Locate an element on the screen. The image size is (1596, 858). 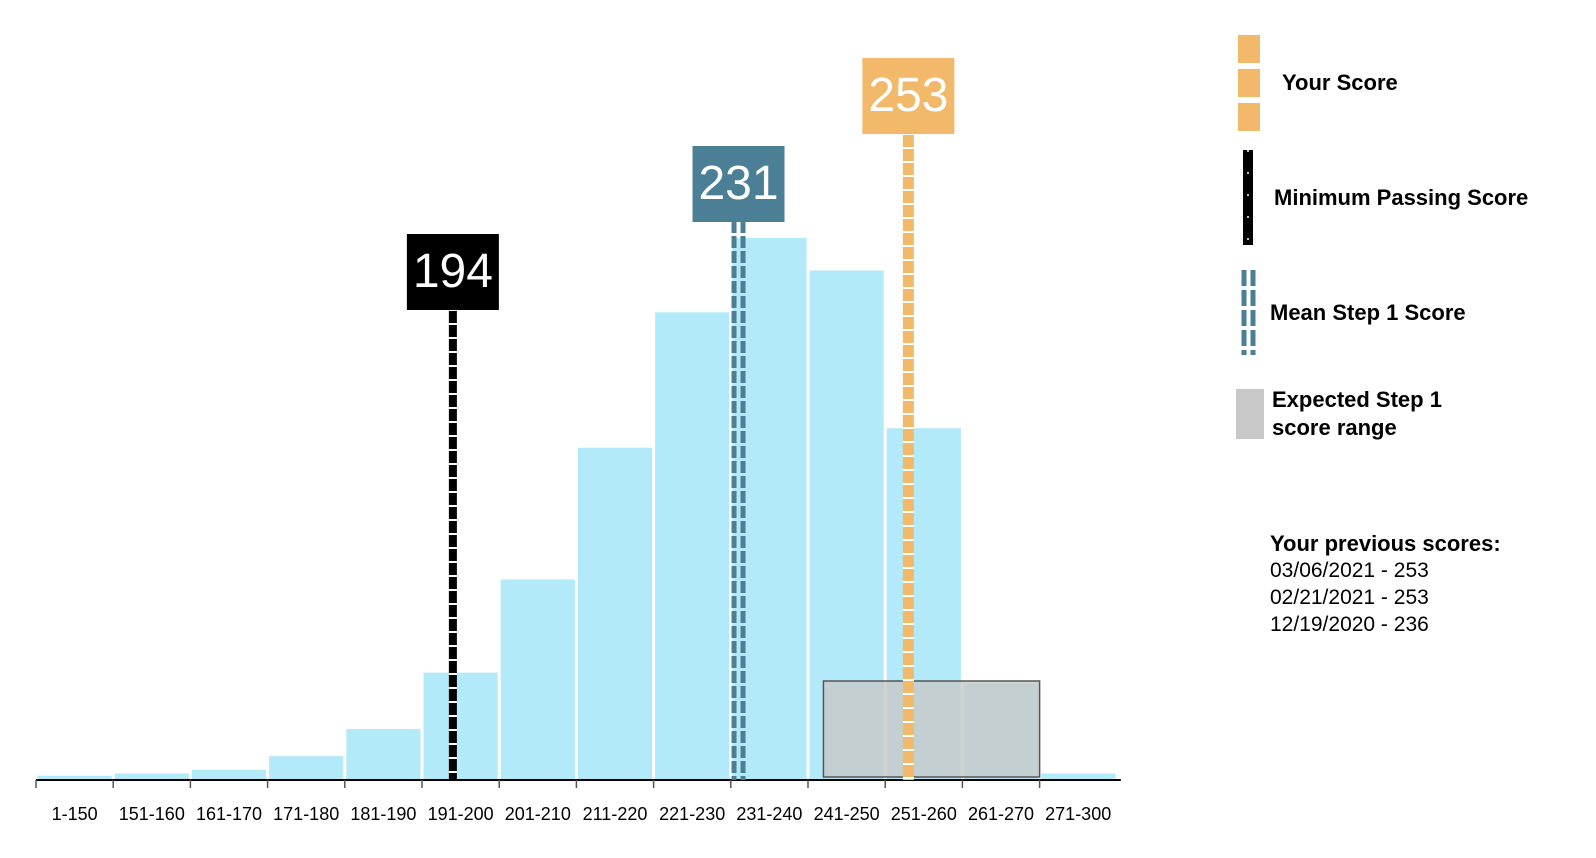
your_score-label: 253 is located at coordinates (908, 95).